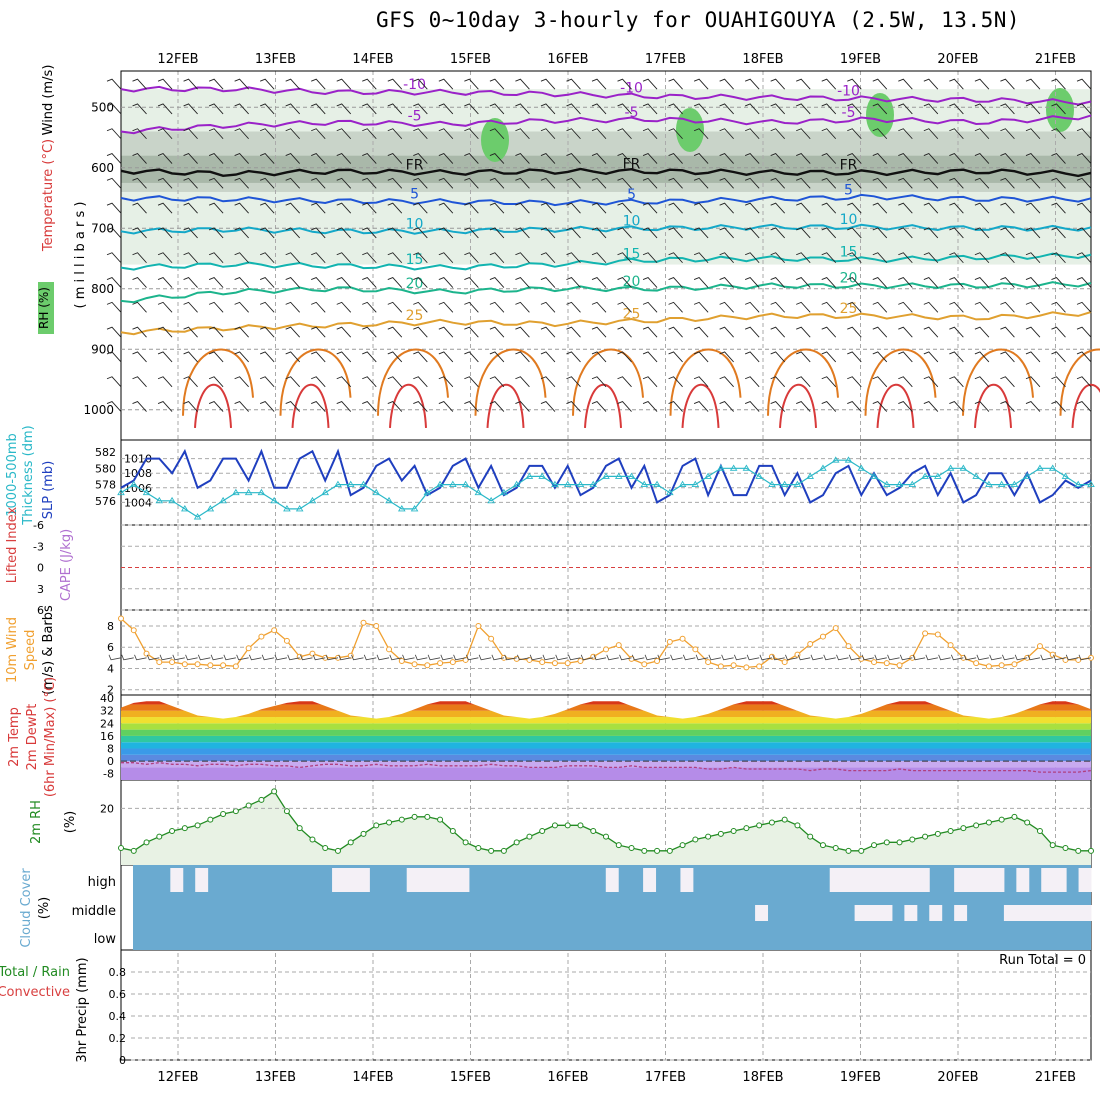 This screenshot has height=1100, width=1100. What do you see at coordinates (415, 260) in the screenshot?
I see `isotherm-label: 15` at bounding box center [415, 260].